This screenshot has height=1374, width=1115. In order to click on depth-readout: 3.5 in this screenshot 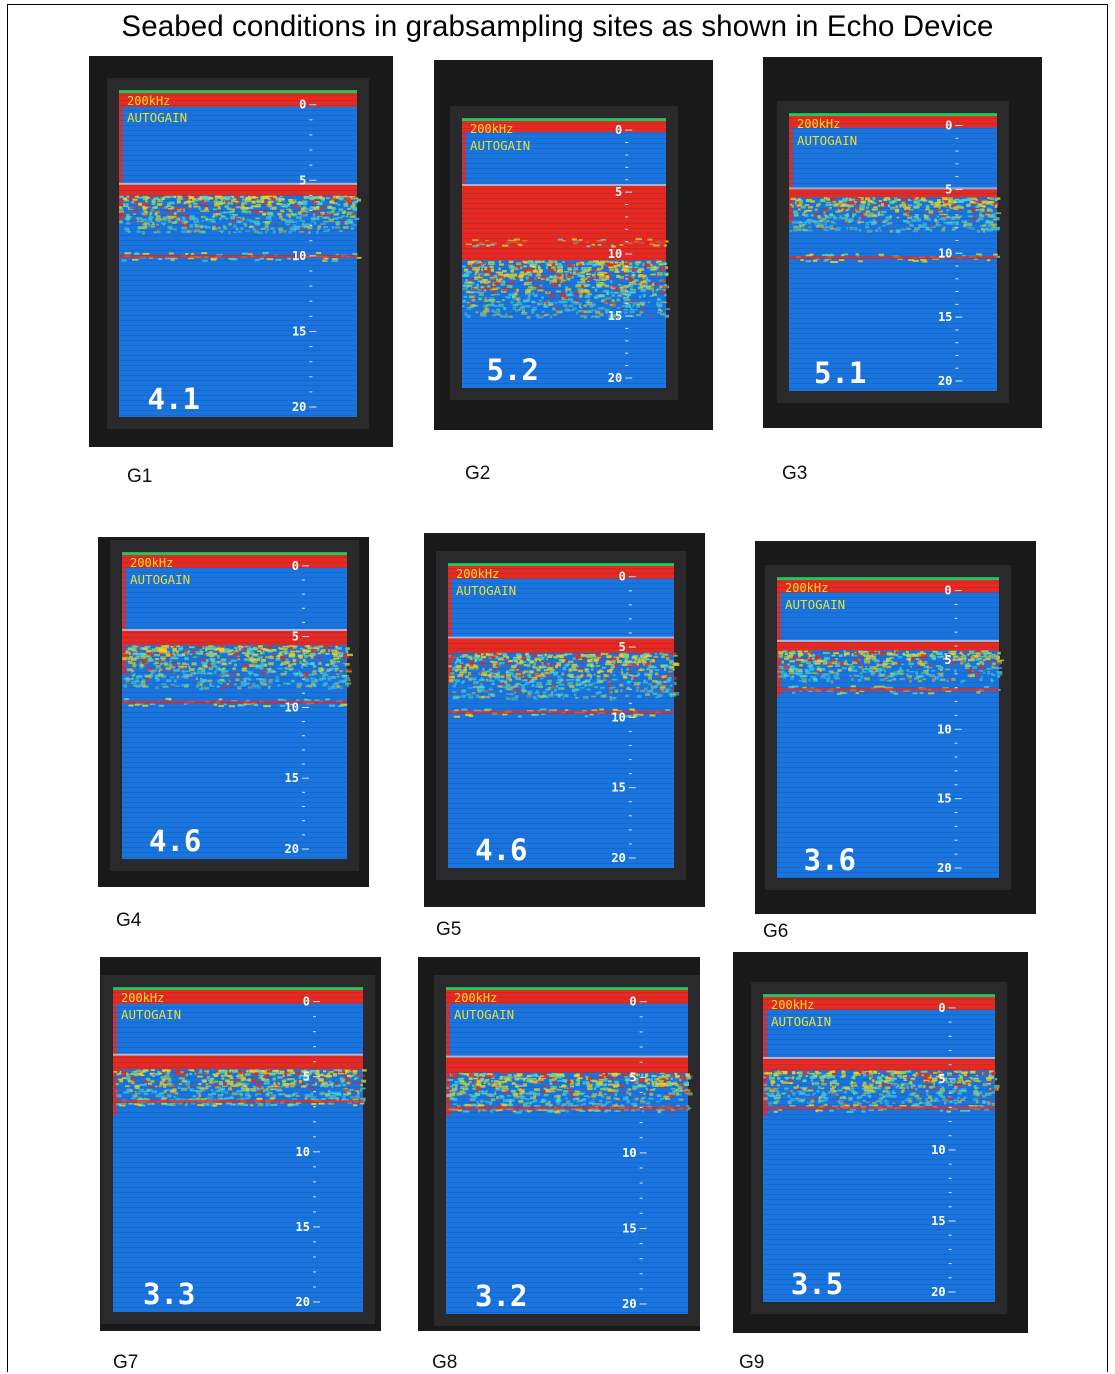, I will do `click(817, 1284)`.